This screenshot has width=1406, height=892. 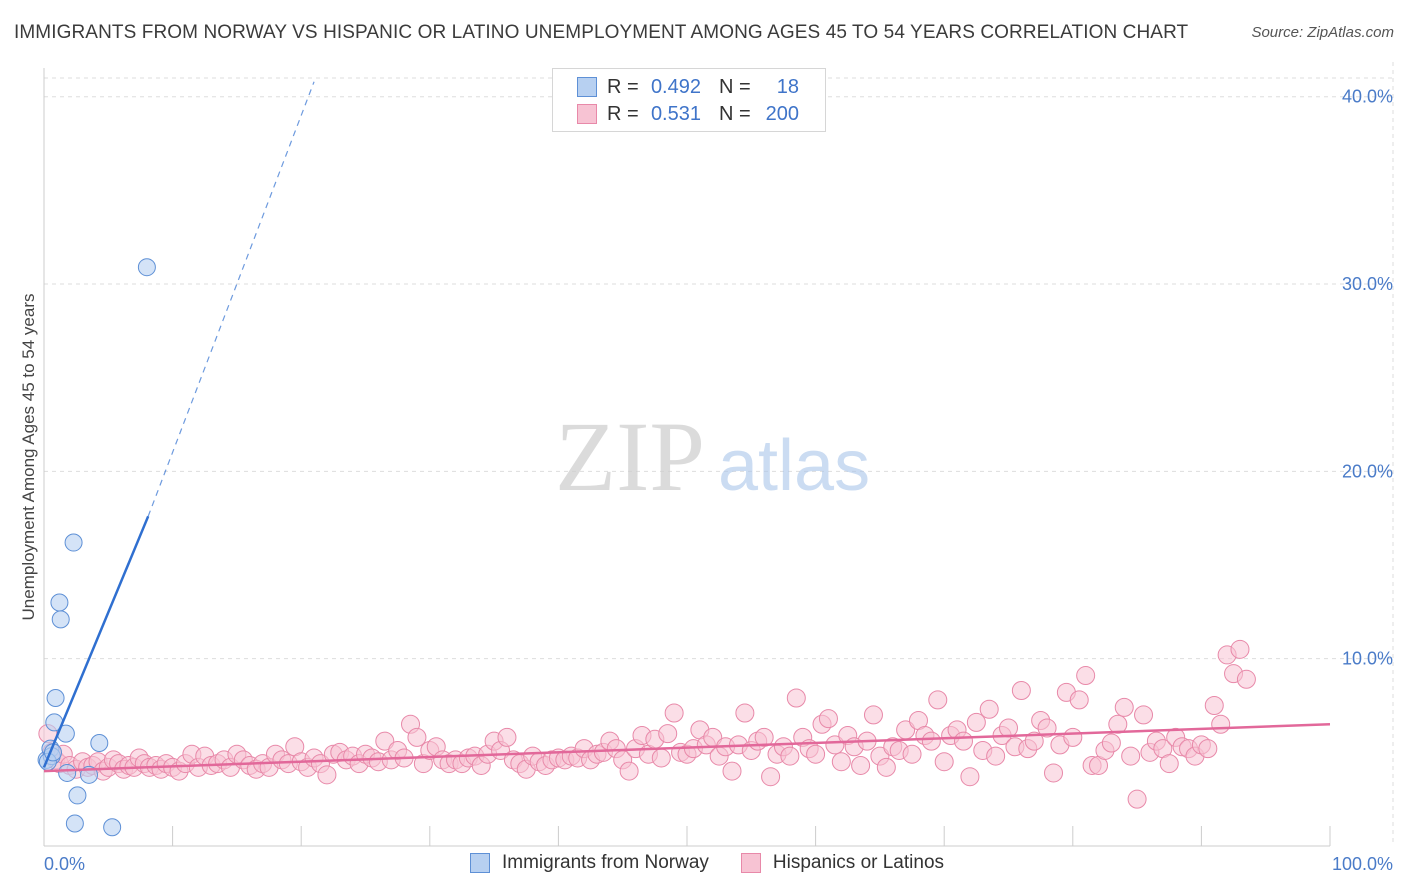 What do you see at coordinates (1362, 864) in the screenshot?
I see `x-tick-label: 100.0%` at bounding box center [1362, 864].